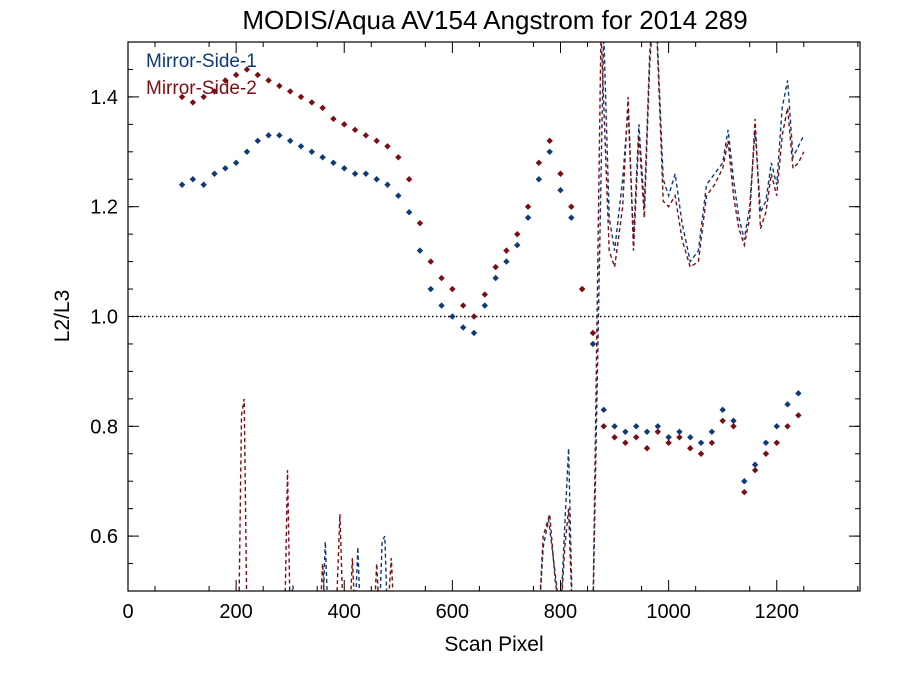 This screenshot has width=900, height=675. What do you see at coordinates (560, 612) in the screenshot?
I see `x-tick-label: 800` at bounding box center [560, 612].